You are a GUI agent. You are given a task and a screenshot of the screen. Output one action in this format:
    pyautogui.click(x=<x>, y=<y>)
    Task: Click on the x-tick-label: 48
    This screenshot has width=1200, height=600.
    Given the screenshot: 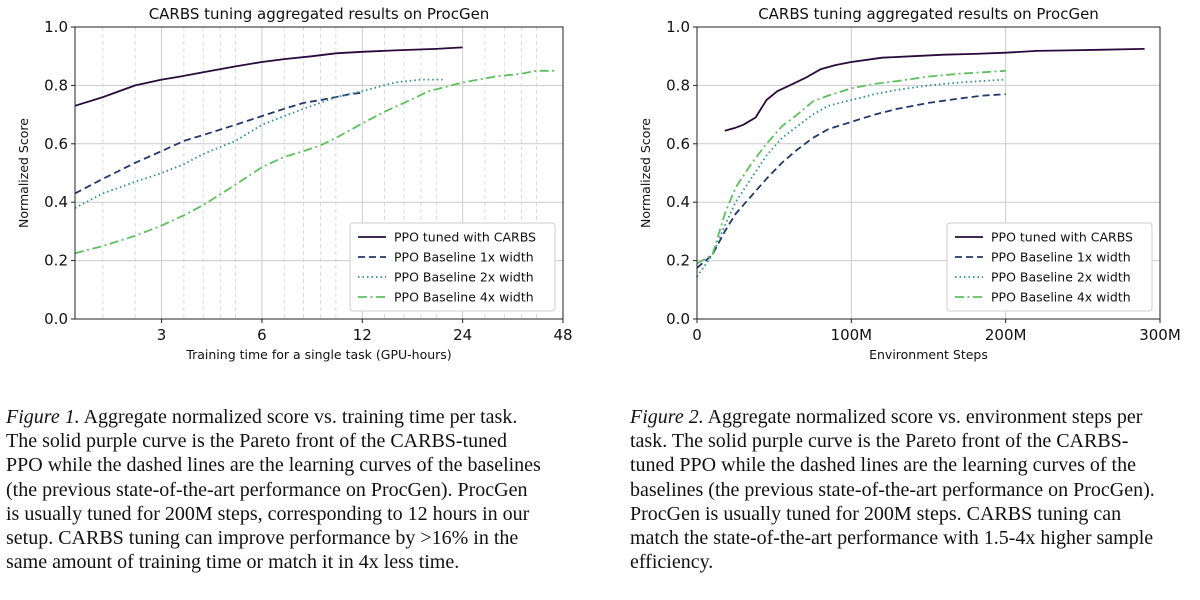 What is the action you would take?
    pyautogui.click(x=562, y=335)
    